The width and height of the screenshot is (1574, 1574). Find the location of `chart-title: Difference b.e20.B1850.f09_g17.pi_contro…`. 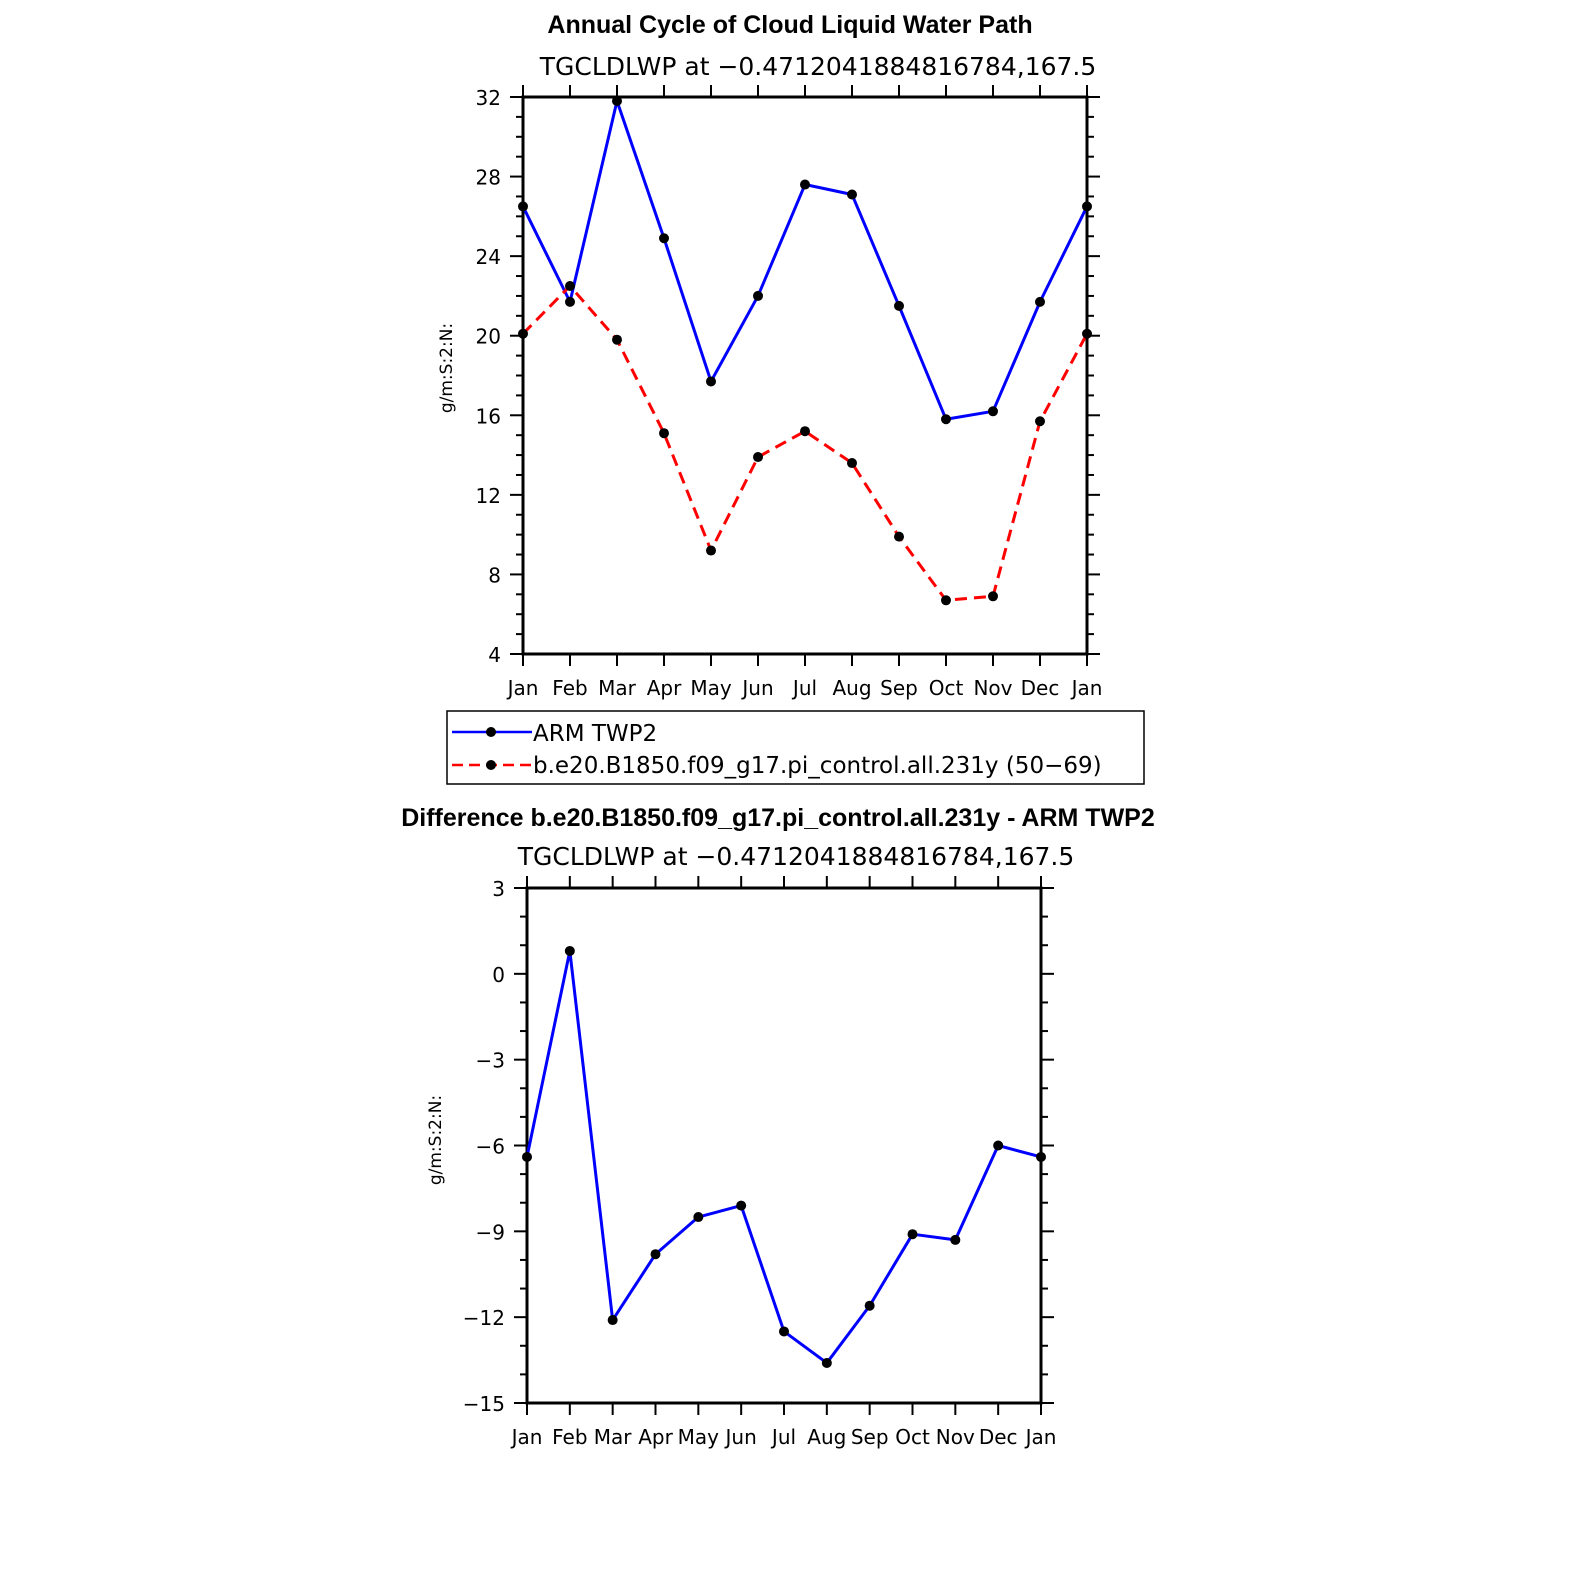

chart-title: Difference b.e20.B1850.f09_g17.pi_contro… is located at coordinates (778, 818).